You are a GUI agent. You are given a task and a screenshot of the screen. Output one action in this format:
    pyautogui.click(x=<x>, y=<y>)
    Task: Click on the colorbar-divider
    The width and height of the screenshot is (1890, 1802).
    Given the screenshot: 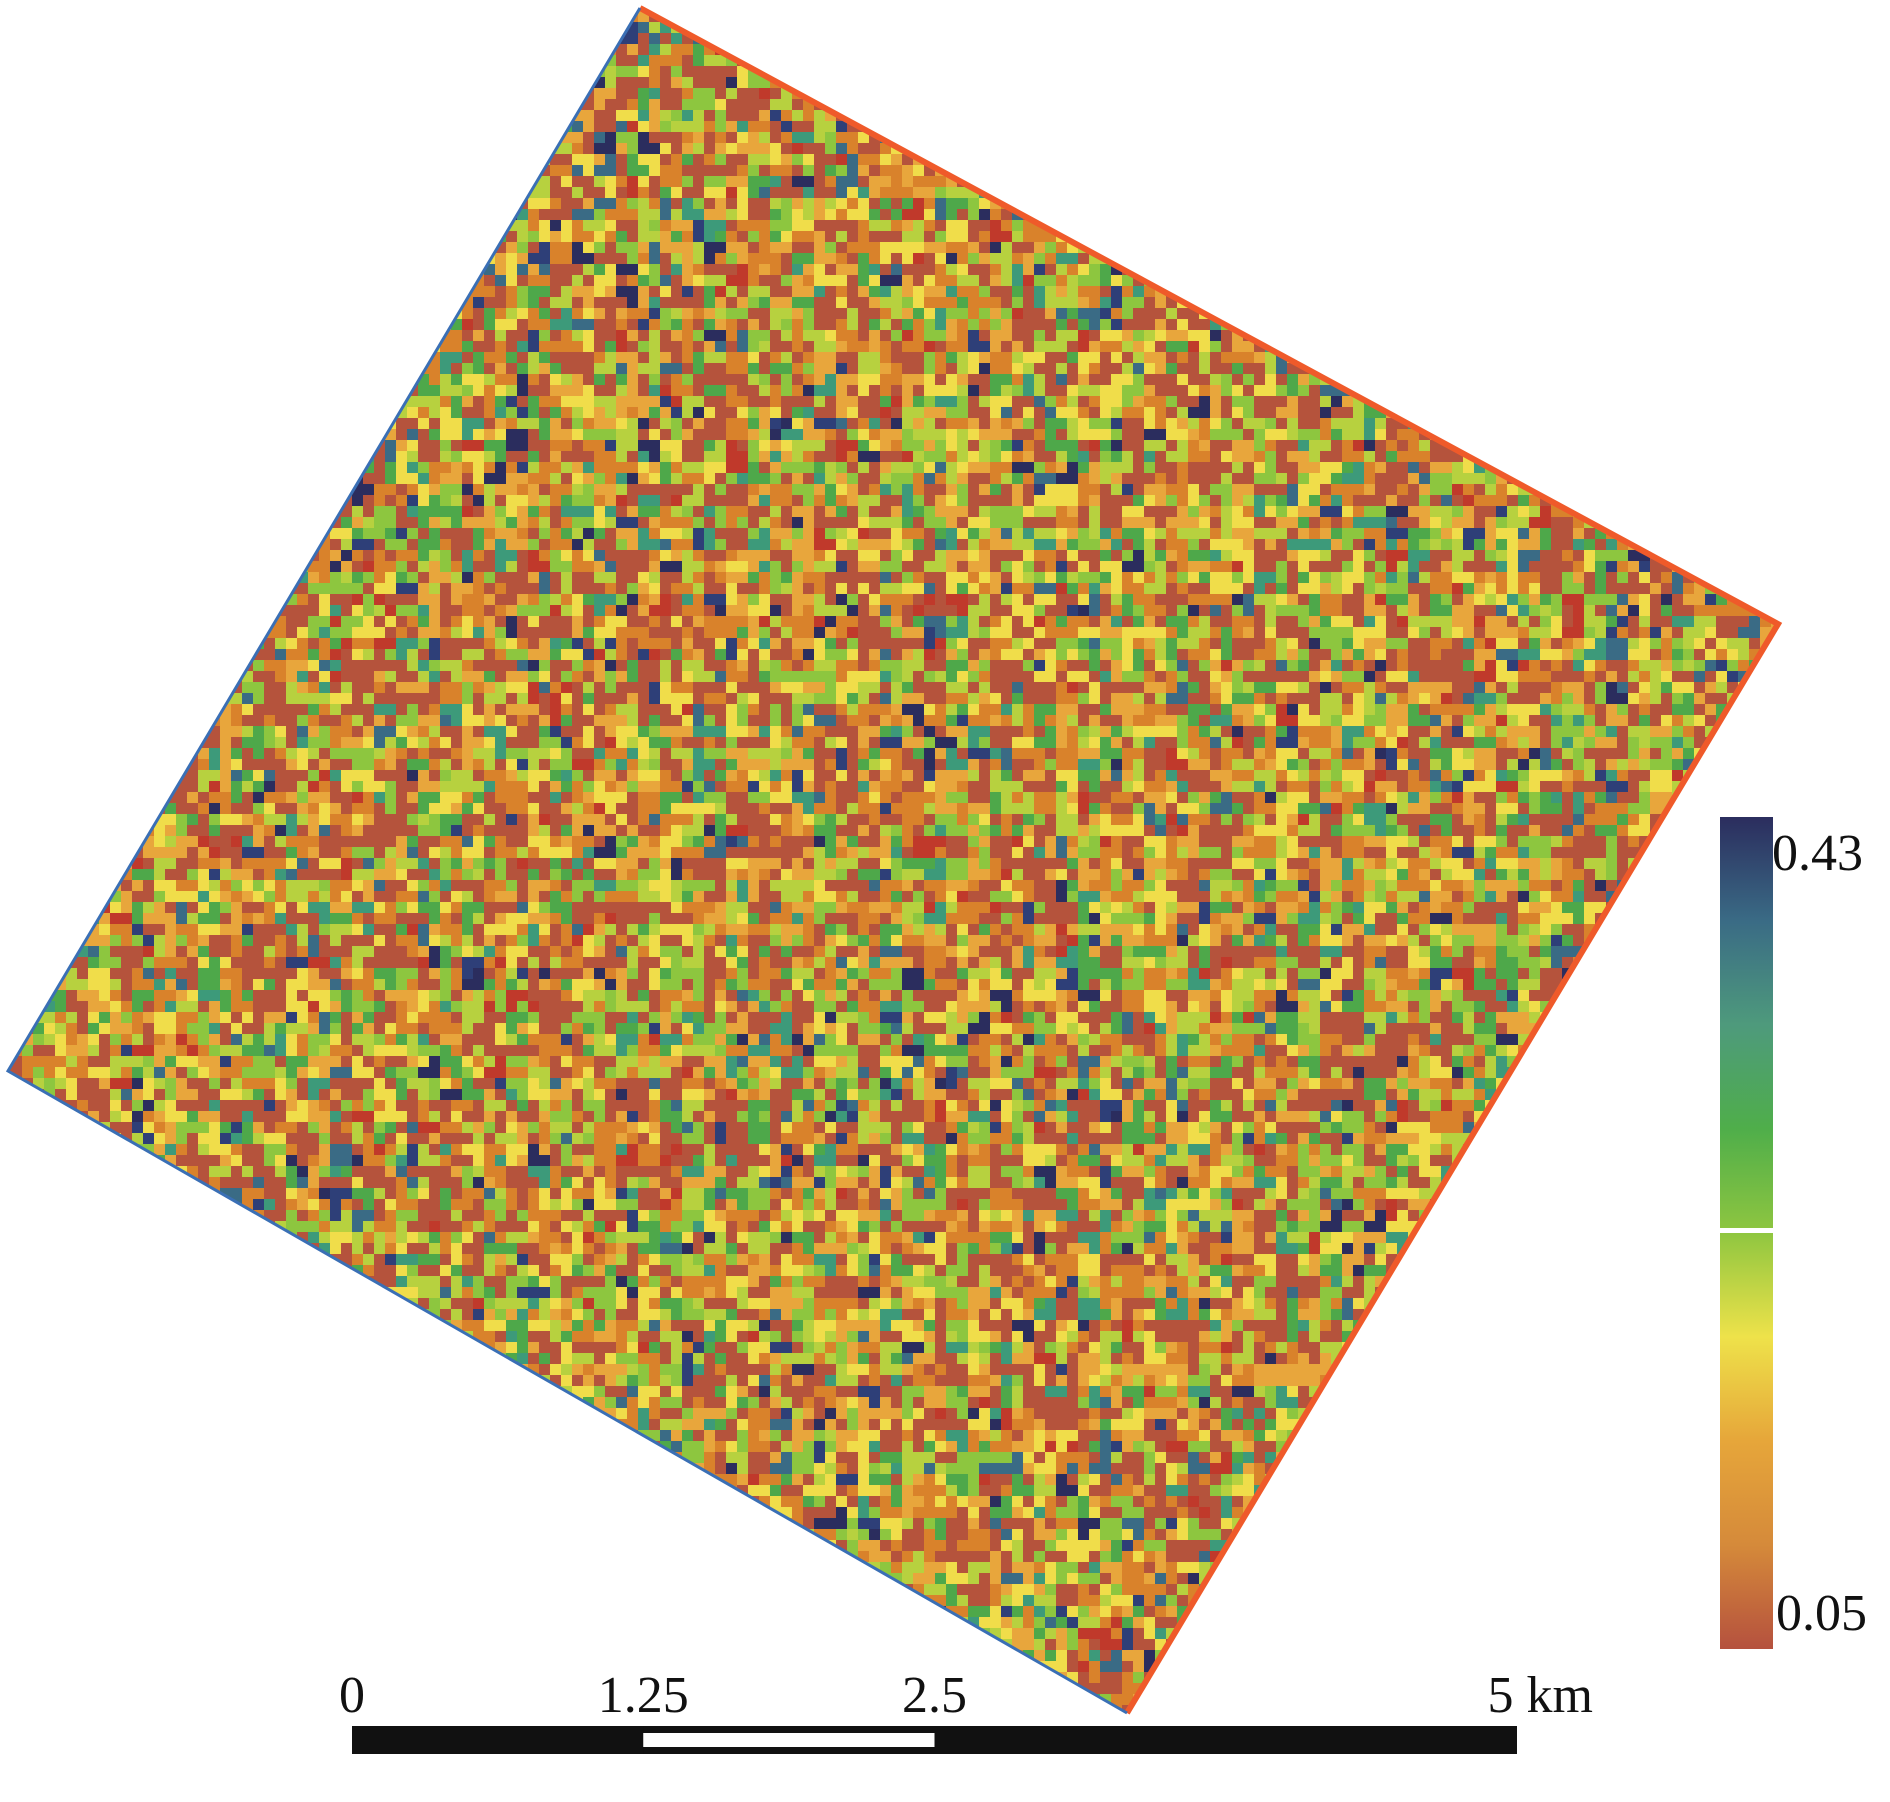 What is the action you would take?
    pyautogui.click(x=1746, y=1230)
    